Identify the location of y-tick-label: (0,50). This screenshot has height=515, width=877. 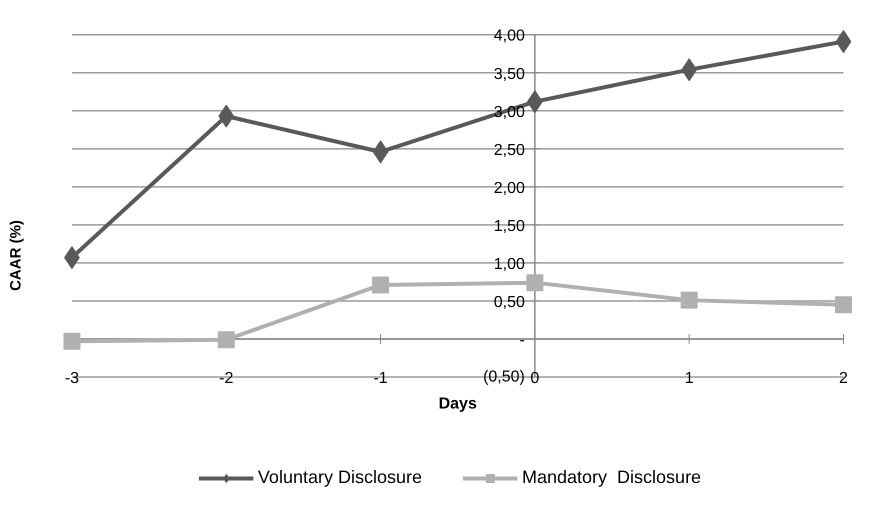
(504, 377).